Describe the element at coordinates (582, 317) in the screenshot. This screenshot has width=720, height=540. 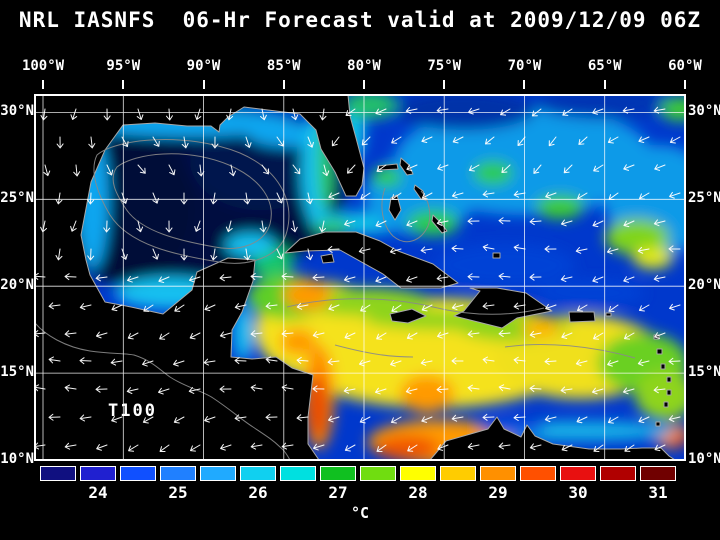
I see `puerto-rico-land` at that location.